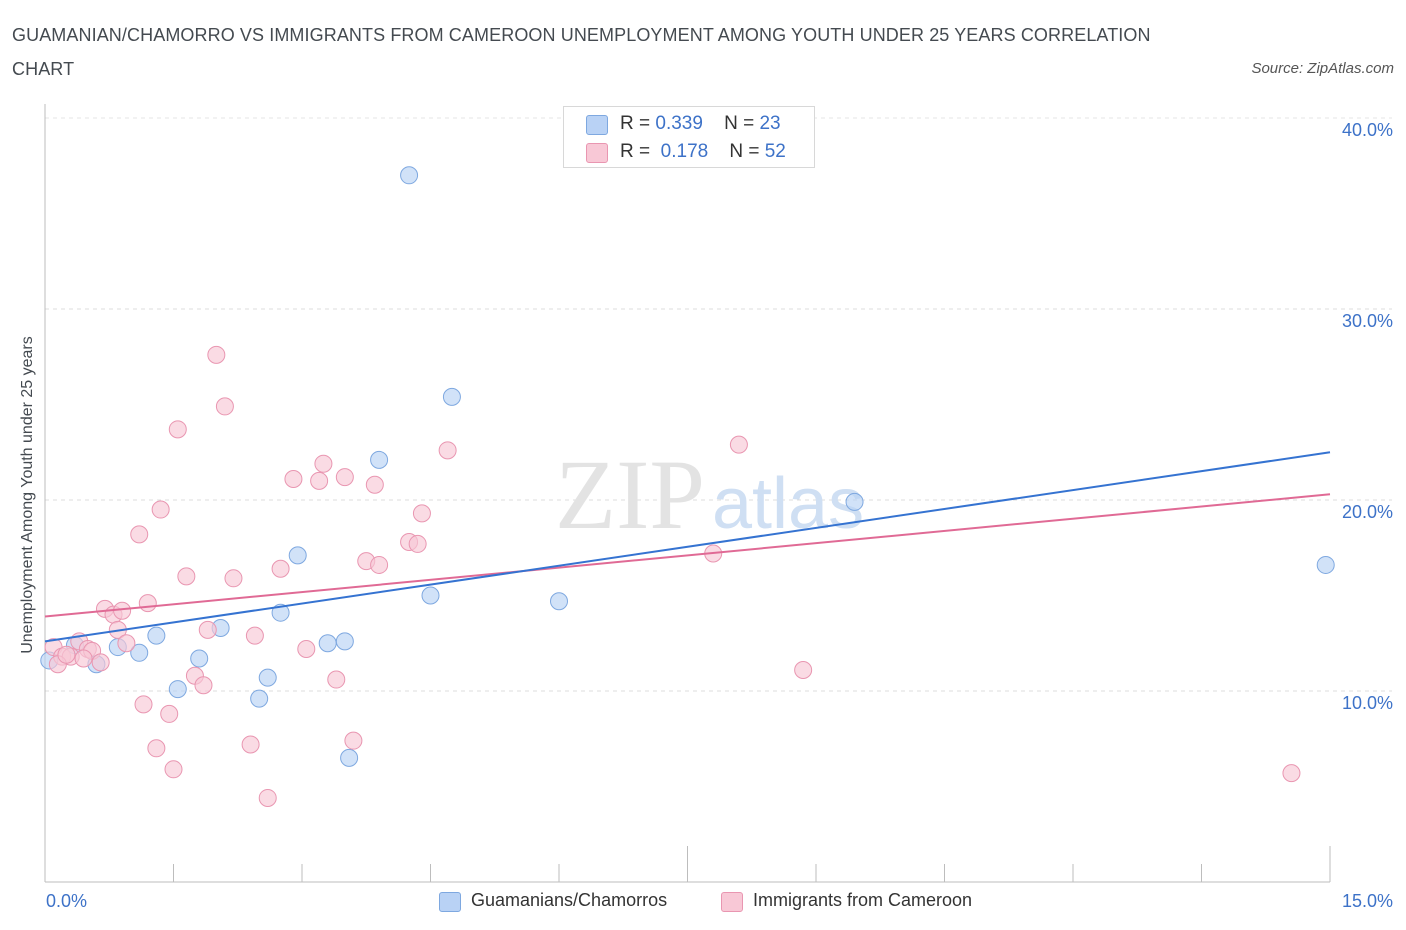 Image resolution: width=1406 pixels, height=930 pixels. Describe the element at coordinates (687, 555) in the screenshot. I see `trend-line-cameroon` at that location.